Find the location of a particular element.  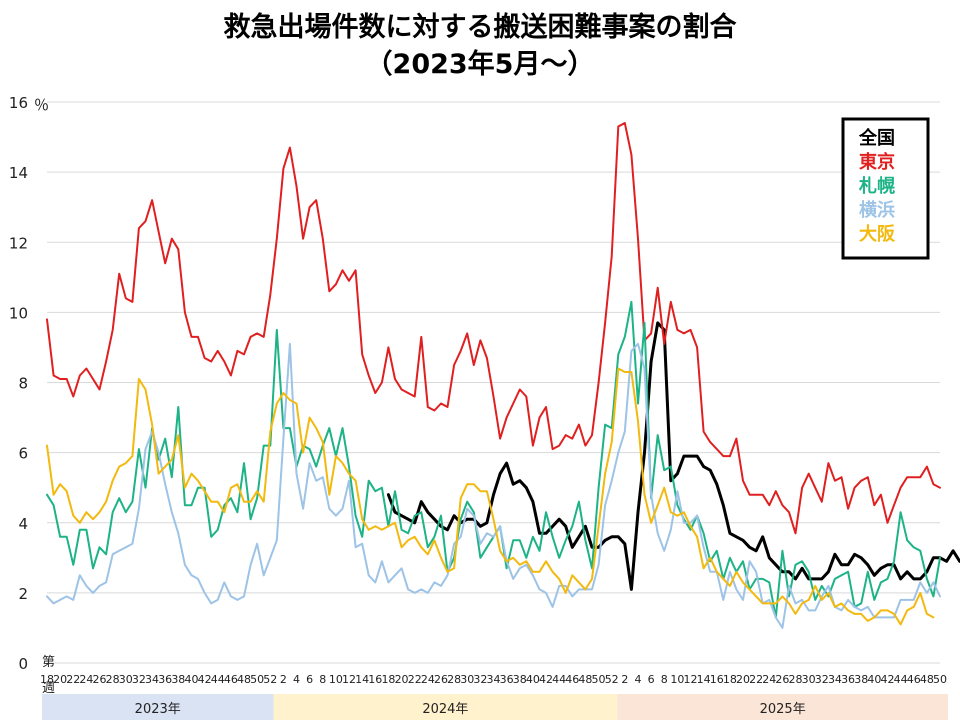

legend-entry-全国: 全国 is located at coordinates (876, 138).